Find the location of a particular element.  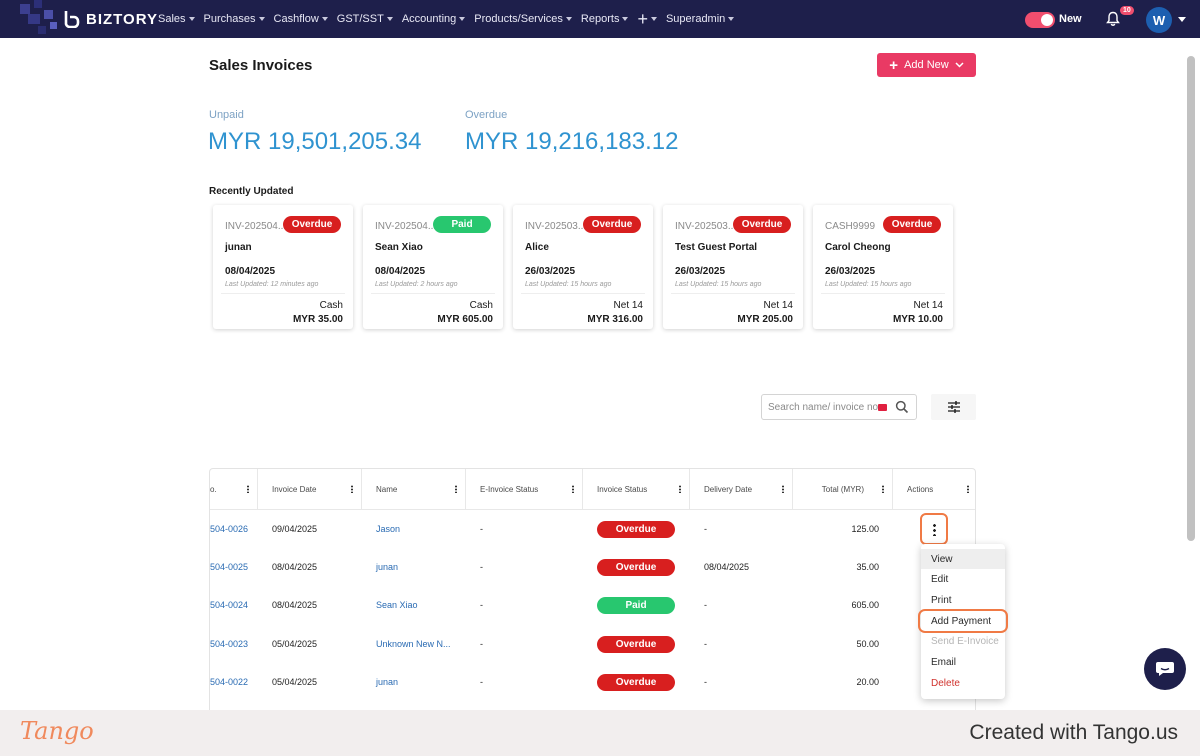

nav-sales: Sales is located at coordinates (176, 19).